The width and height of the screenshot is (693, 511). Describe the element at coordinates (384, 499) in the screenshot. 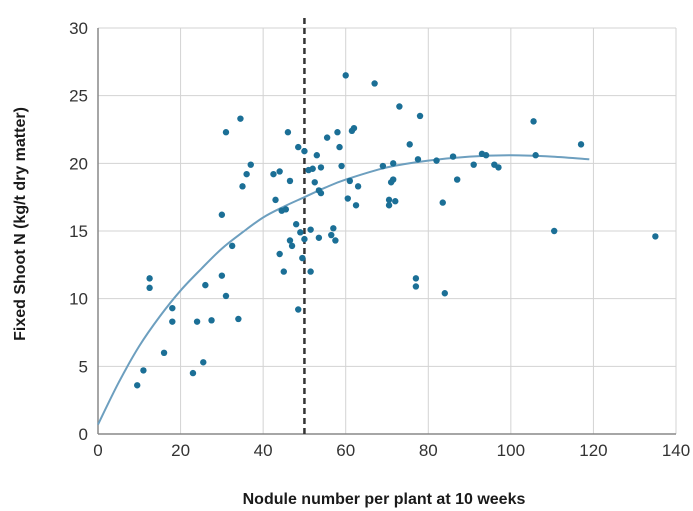

I see `x-axis-title: Nodule number per plant at 10 weeks` at that location.